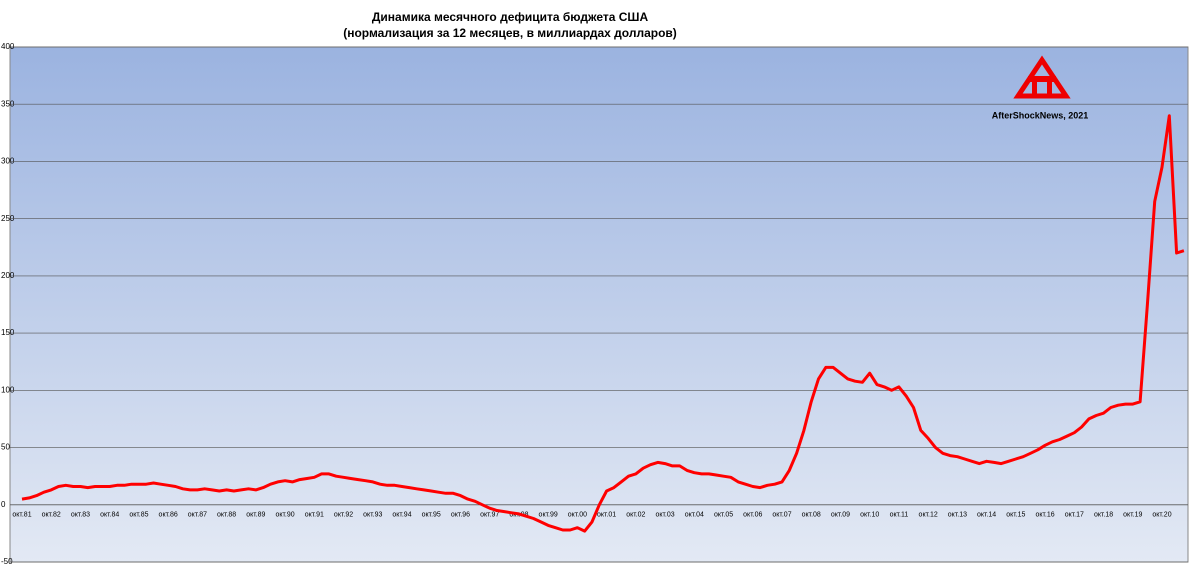 The width and height of the screenshot is (1200, 577). Describe the element at coordinates (343, 515) in the screenshot. I see `x-tick-label: окт.92` at that location.